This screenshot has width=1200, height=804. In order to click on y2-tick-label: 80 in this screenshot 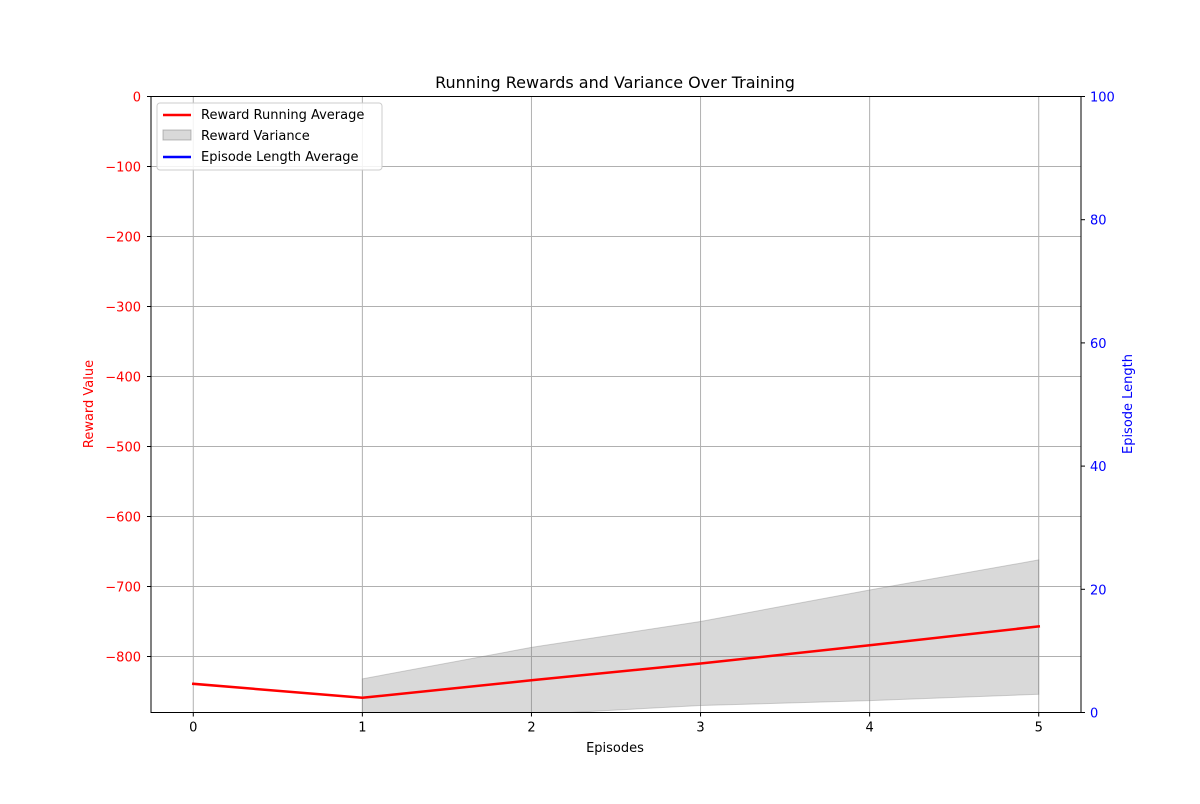, I will do `click(1098, 221)`.